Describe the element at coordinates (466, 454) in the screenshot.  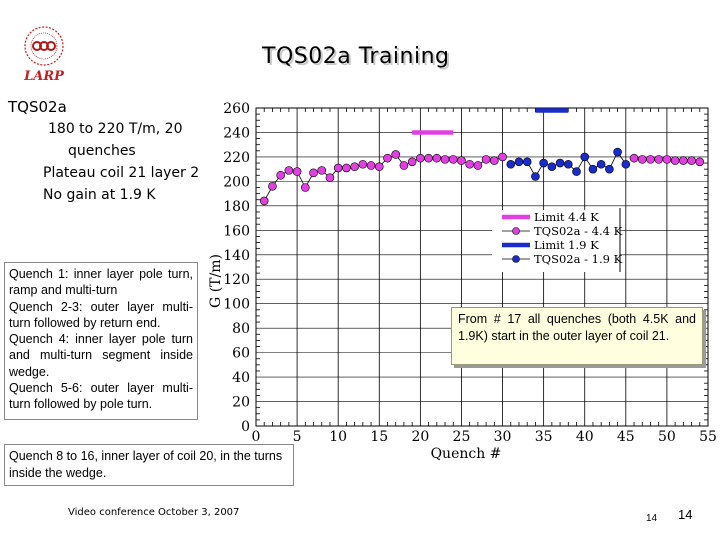
I see `x-axis-label: Quench #` at that location.